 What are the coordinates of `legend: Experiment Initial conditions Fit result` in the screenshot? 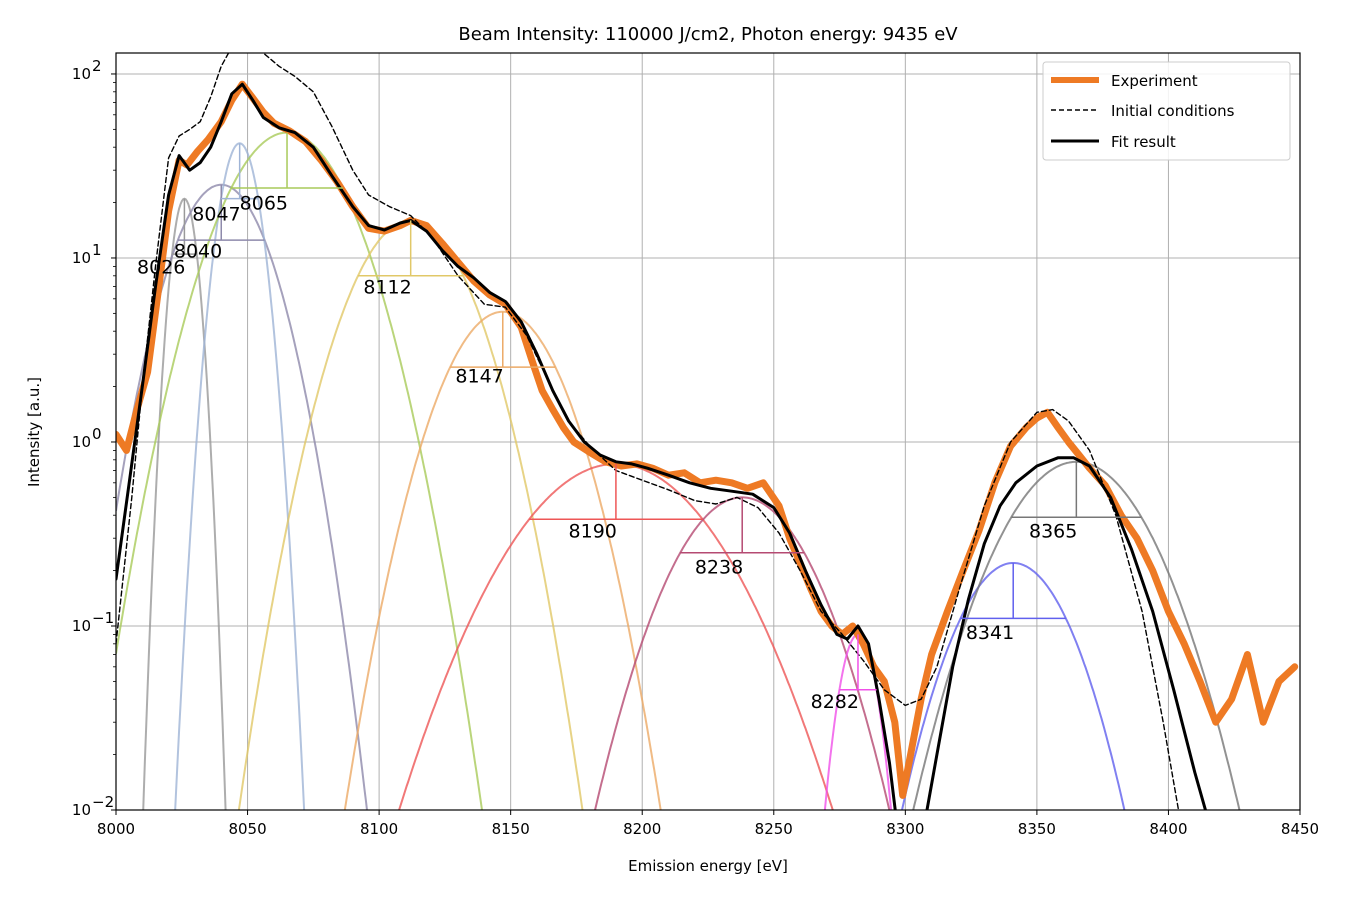 It's located at (1166, 111).